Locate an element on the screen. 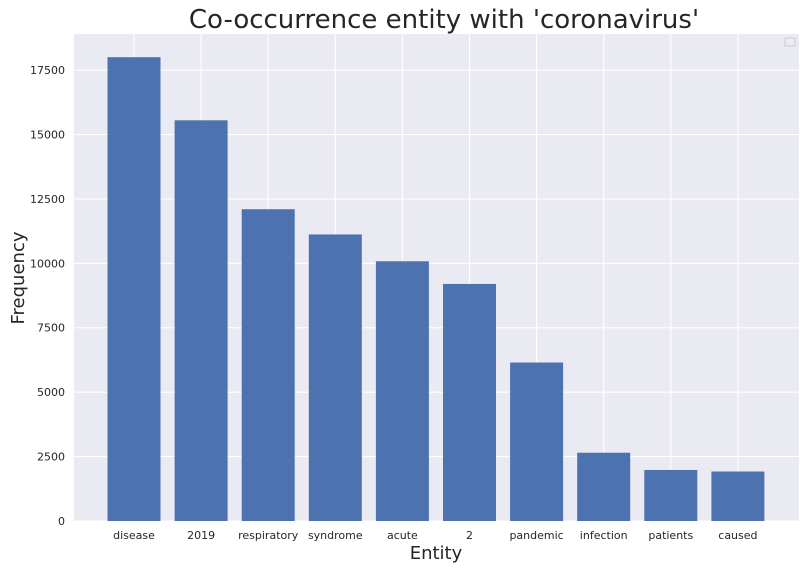  bar-disease is located at coordinates (134, 289).